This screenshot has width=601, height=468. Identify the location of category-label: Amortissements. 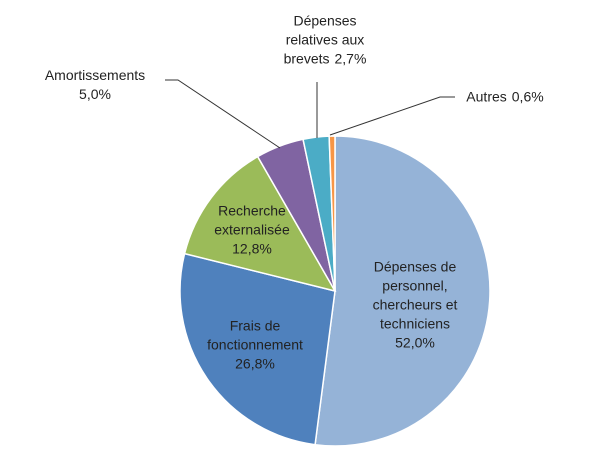
(95, 75).